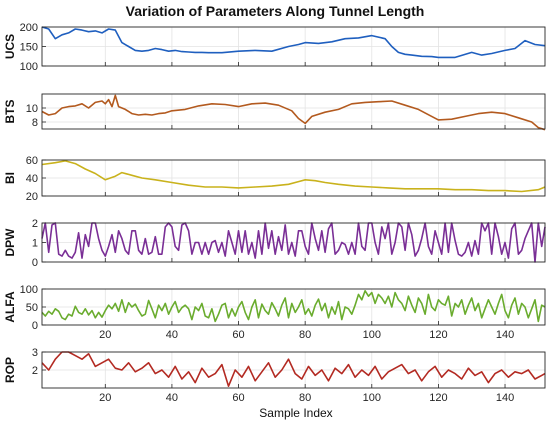  I want to click on bts-ytick-label-8: 8, so click(35, 123).